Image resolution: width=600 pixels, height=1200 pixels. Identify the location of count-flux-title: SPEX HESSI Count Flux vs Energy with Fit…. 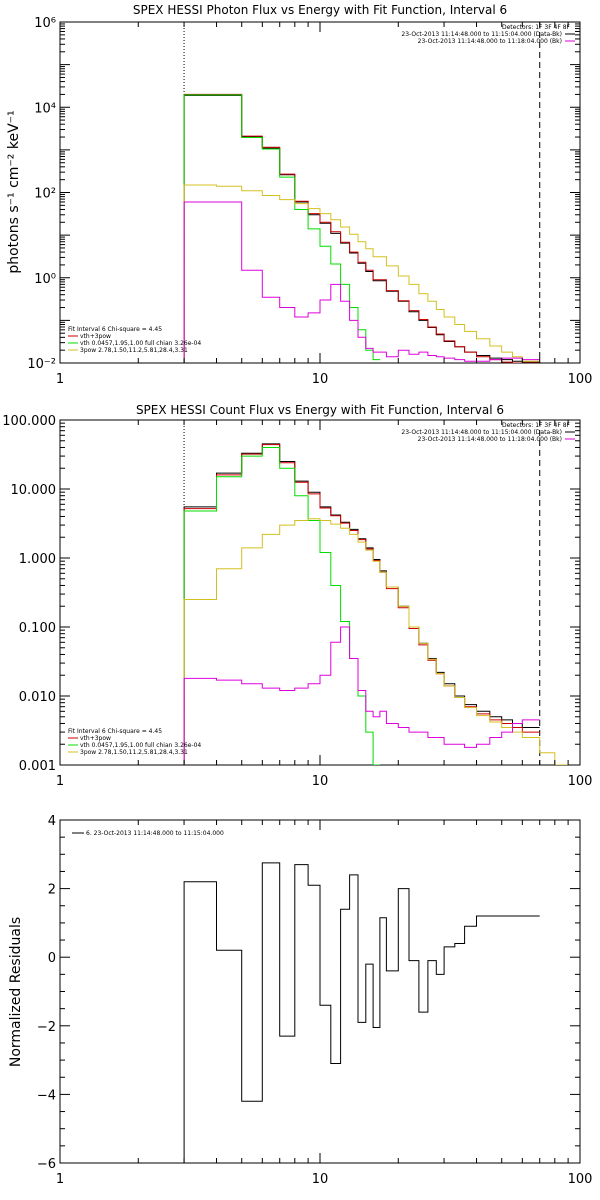
(320, 410).